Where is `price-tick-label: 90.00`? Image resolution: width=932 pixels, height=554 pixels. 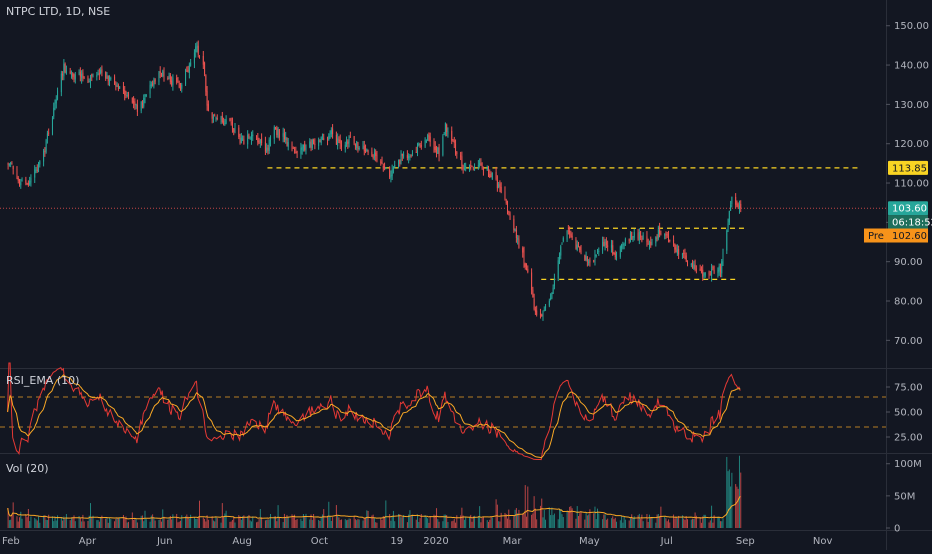
price-tick-label: 90.00 is located at coordinates (908, 262).